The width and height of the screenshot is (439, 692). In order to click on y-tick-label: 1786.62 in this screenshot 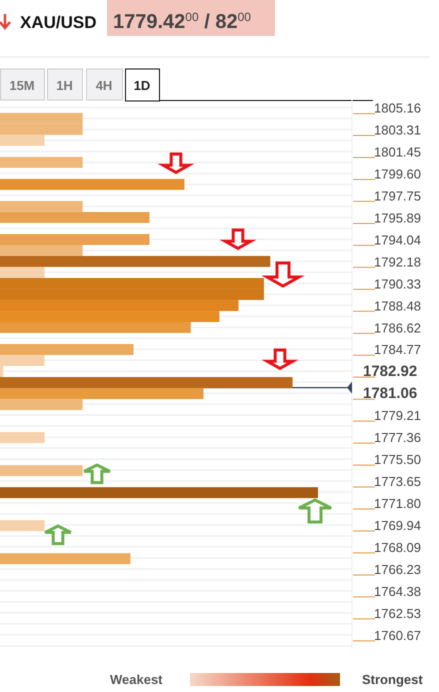, I will do `click(397, 328)`.